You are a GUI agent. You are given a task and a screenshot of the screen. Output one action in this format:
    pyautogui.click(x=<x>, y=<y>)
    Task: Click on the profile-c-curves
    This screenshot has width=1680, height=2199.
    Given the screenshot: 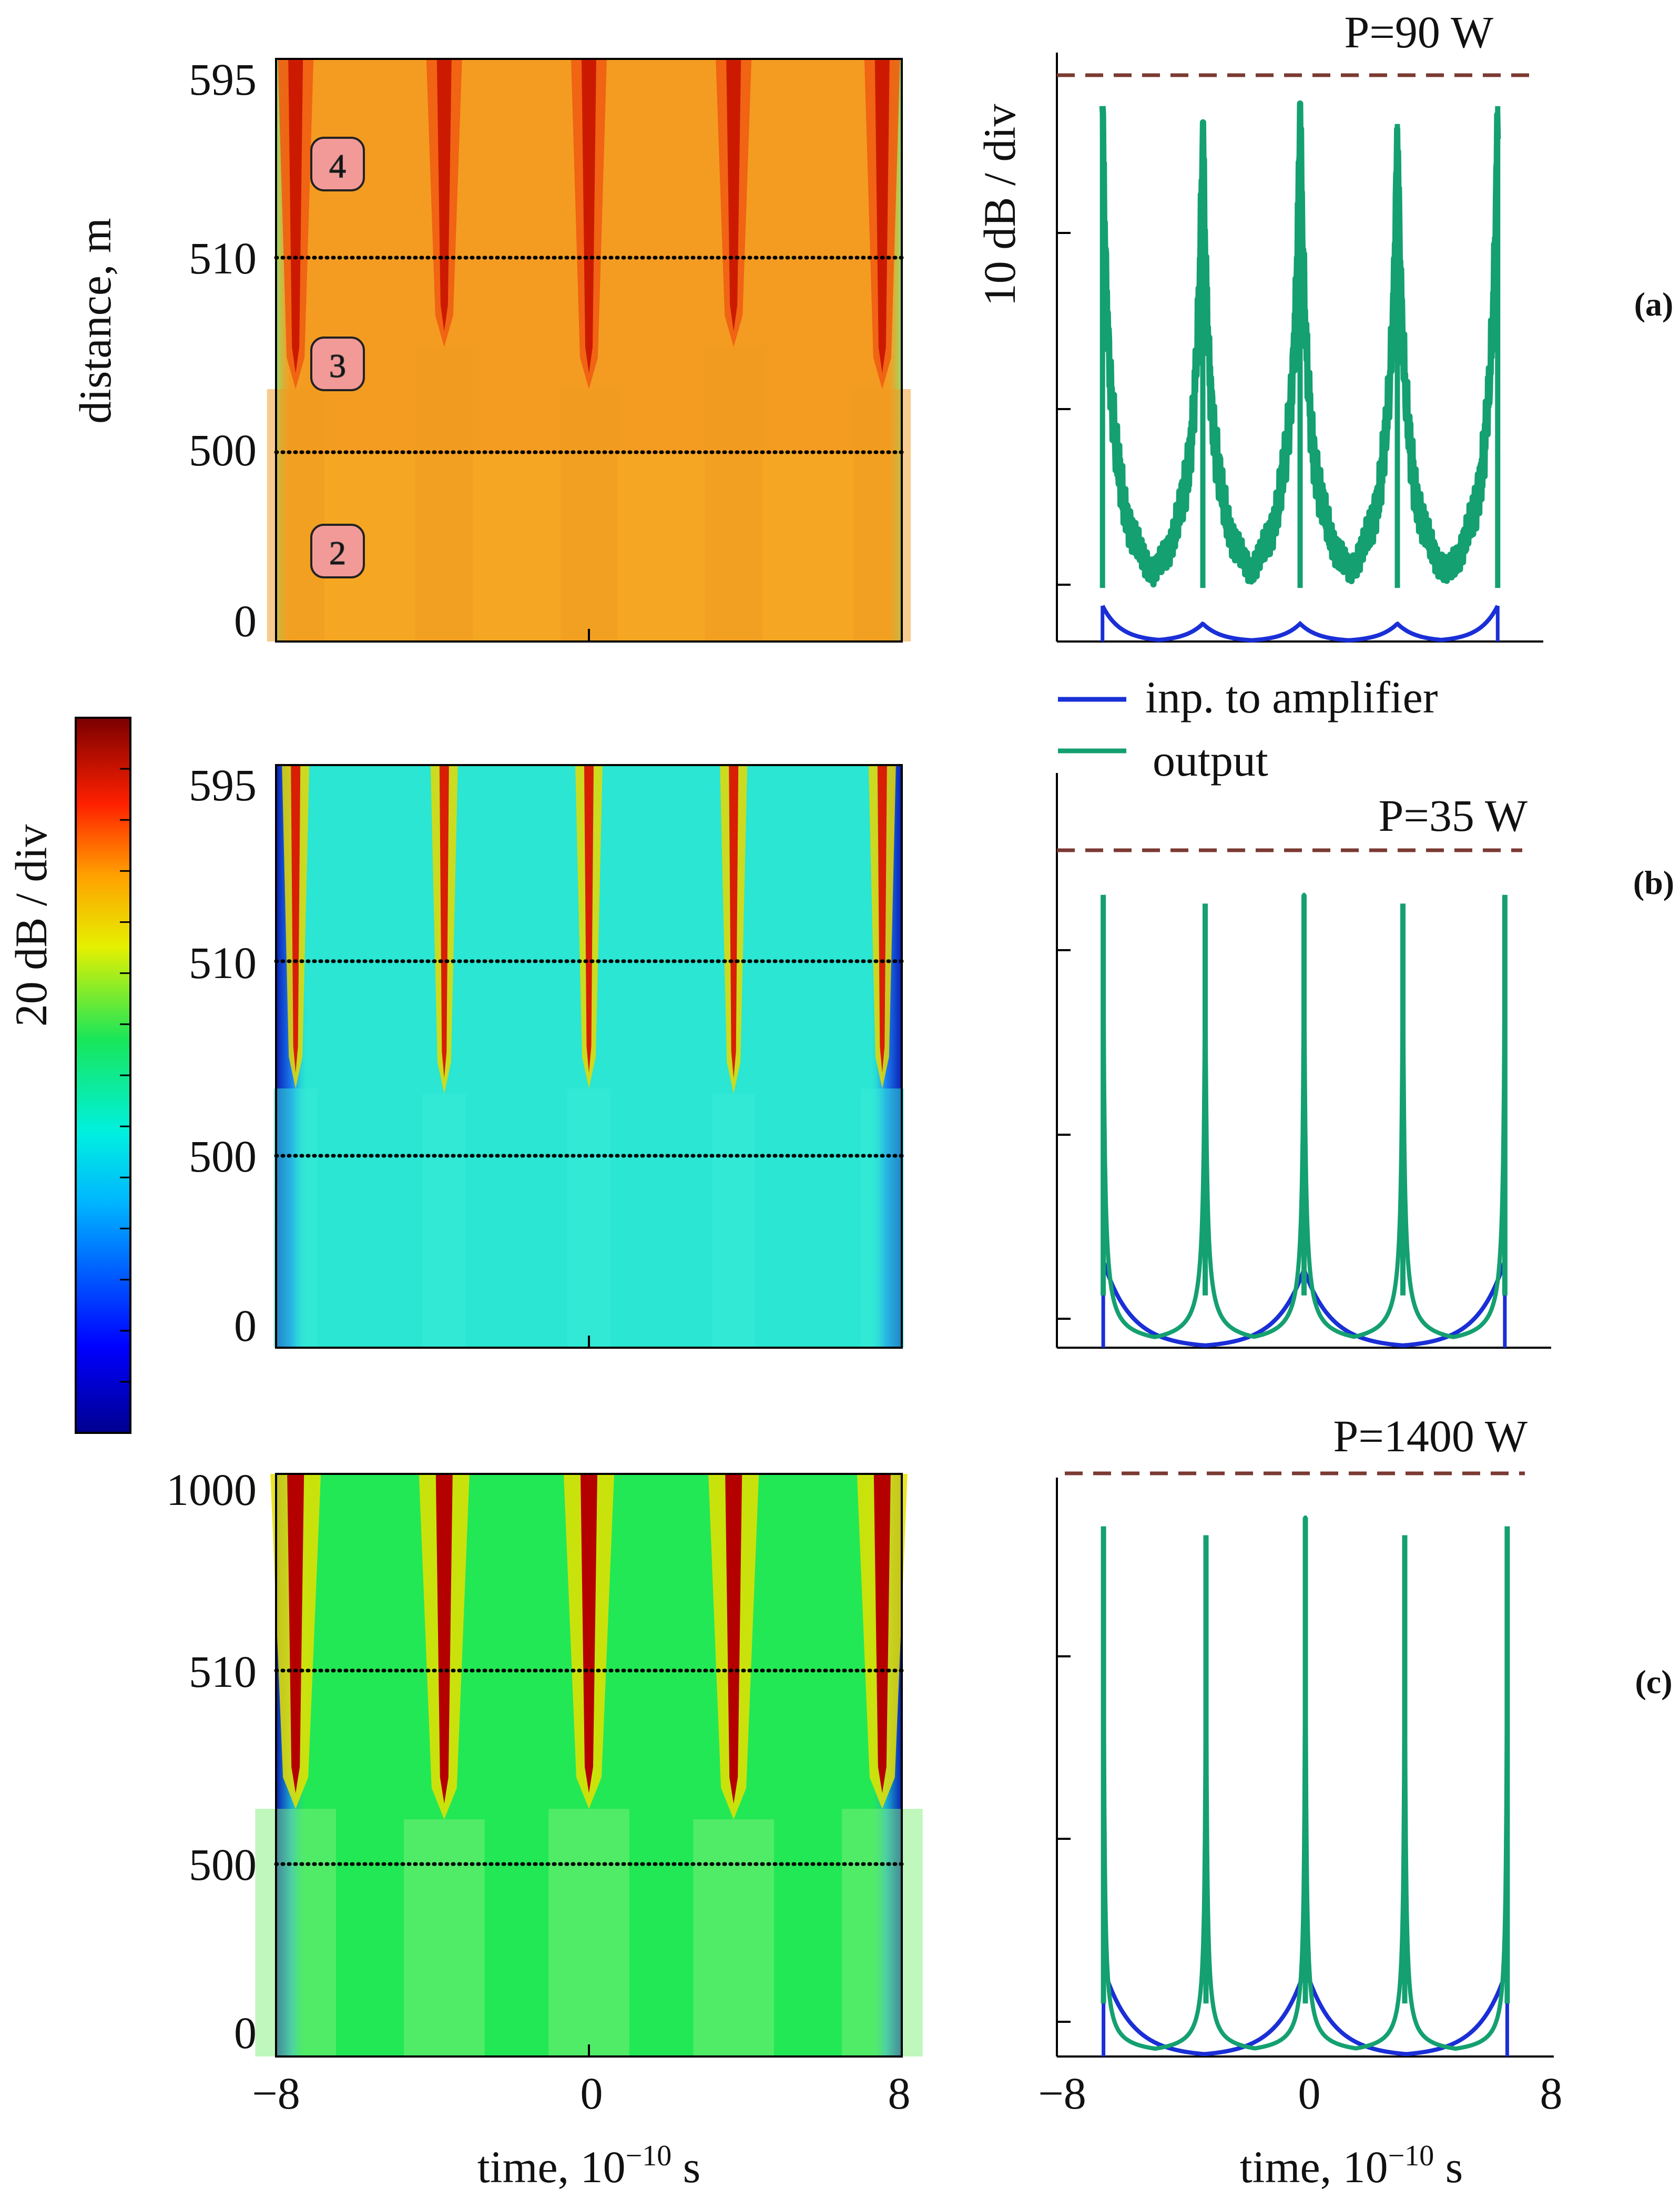 What is the action you would take?
    pyautogui.click(x=1305, y=1786)
    